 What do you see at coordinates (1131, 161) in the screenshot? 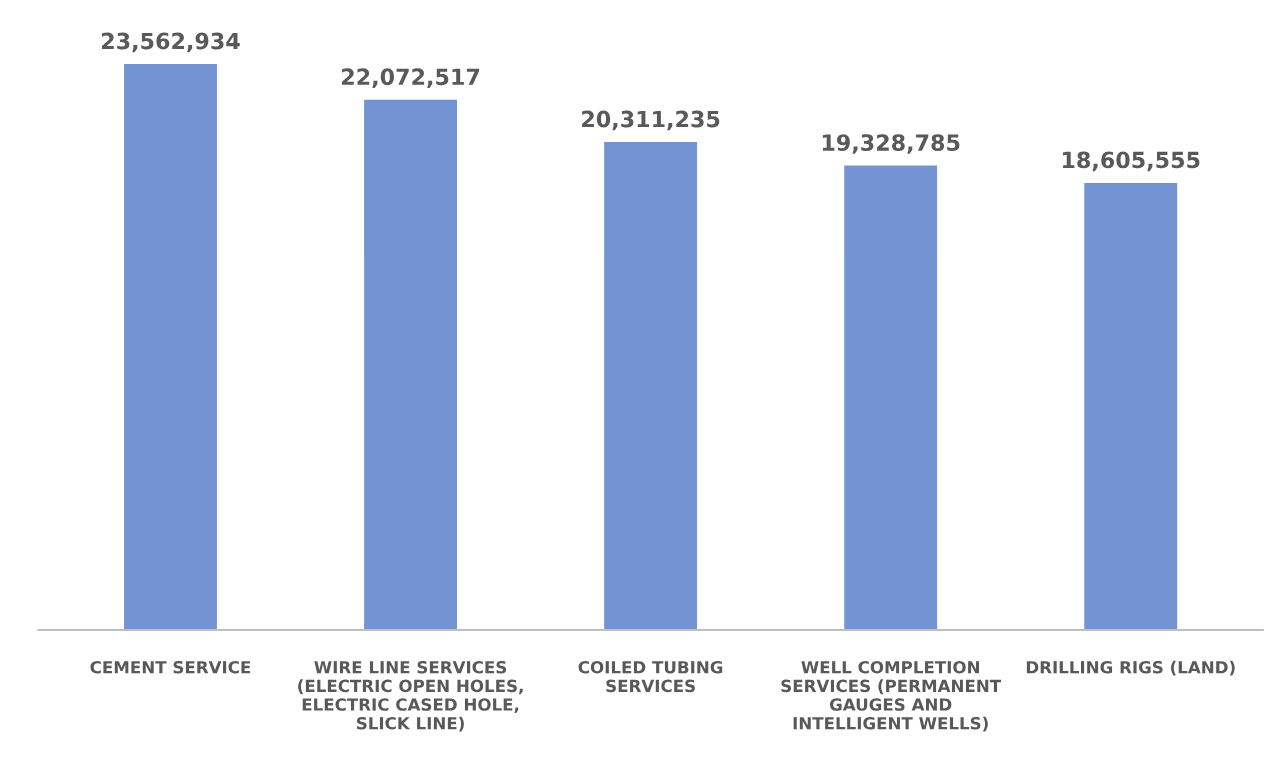
I see `data-label: 18,605,555` at bounding box center [1131, 161].